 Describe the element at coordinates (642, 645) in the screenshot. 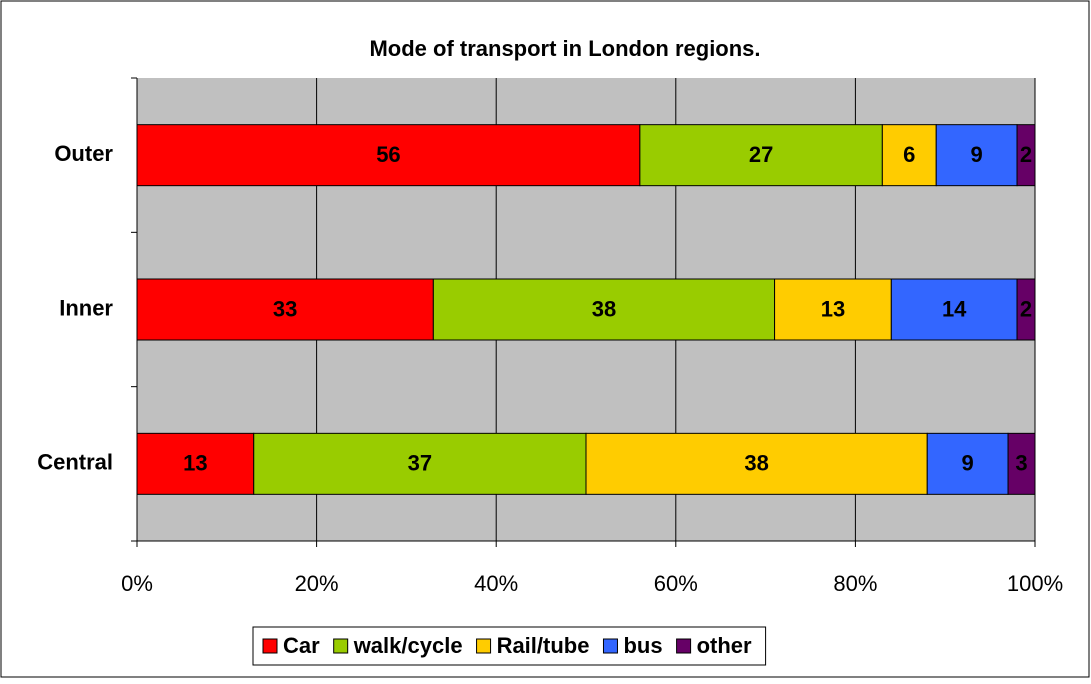

I see `legend-label: bus` at that location.